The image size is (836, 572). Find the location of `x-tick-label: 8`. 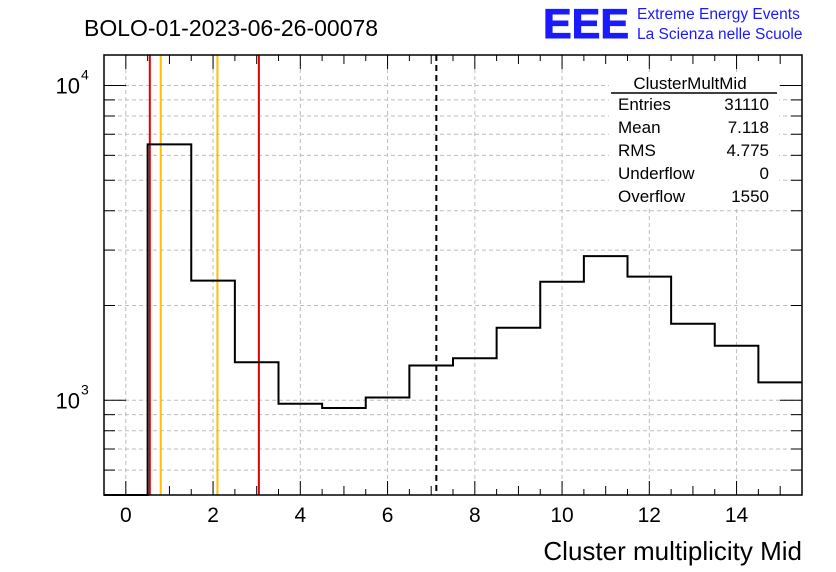

x-tick-label: 8 is located at coordinates (475, 515).